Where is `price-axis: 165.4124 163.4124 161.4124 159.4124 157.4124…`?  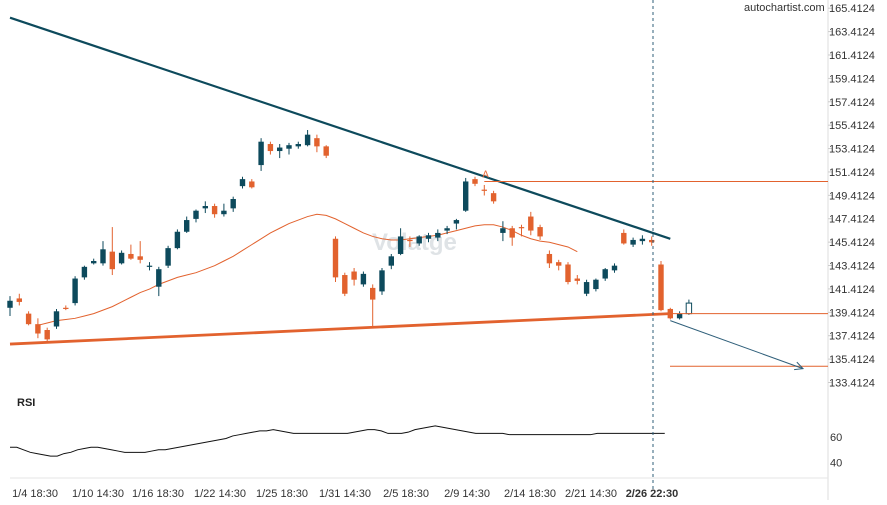 price-axis: 165.4124 163.4124 161.4124 159.4124 157.4124… is located at coordinates (851, 196).